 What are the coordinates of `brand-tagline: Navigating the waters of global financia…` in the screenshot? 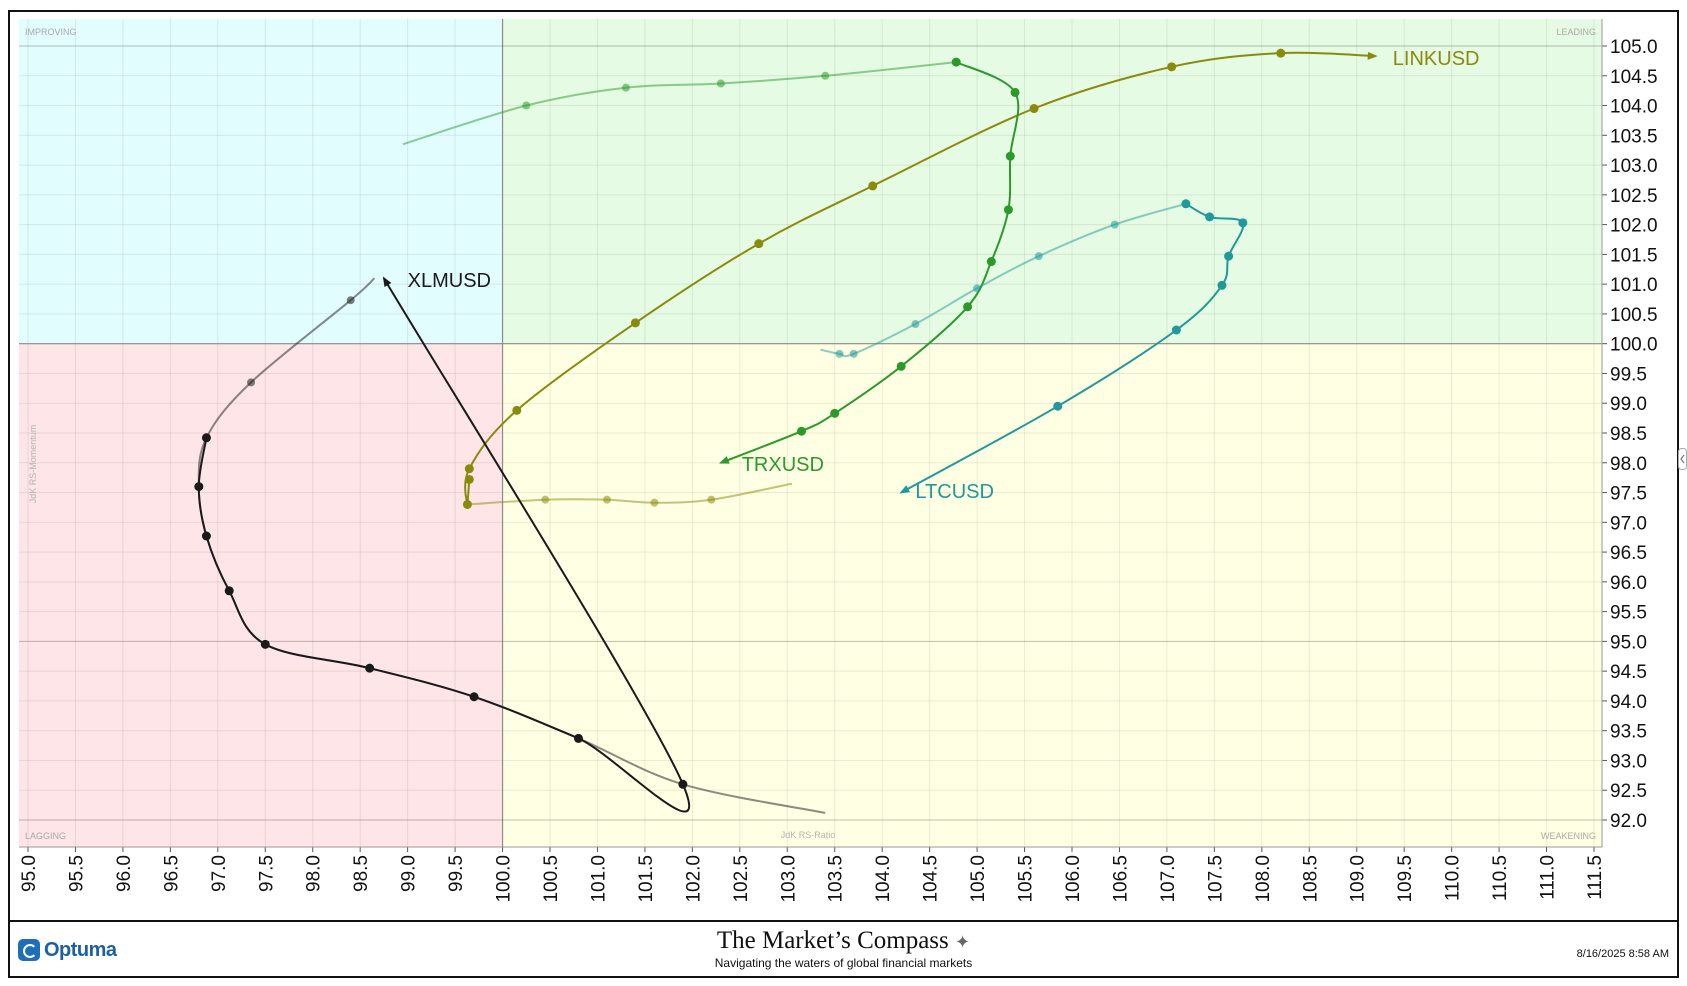 It's located at (843, 963).